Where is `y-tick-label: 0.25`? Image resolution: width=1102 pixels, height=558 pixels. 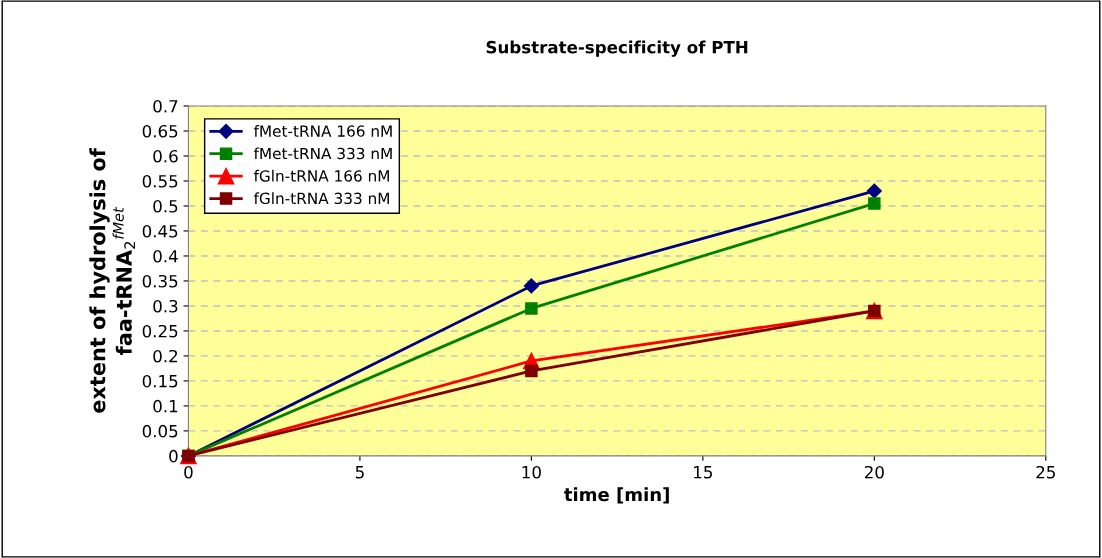
y-tick-label: 0.25 is located at coordinates (160, 331).